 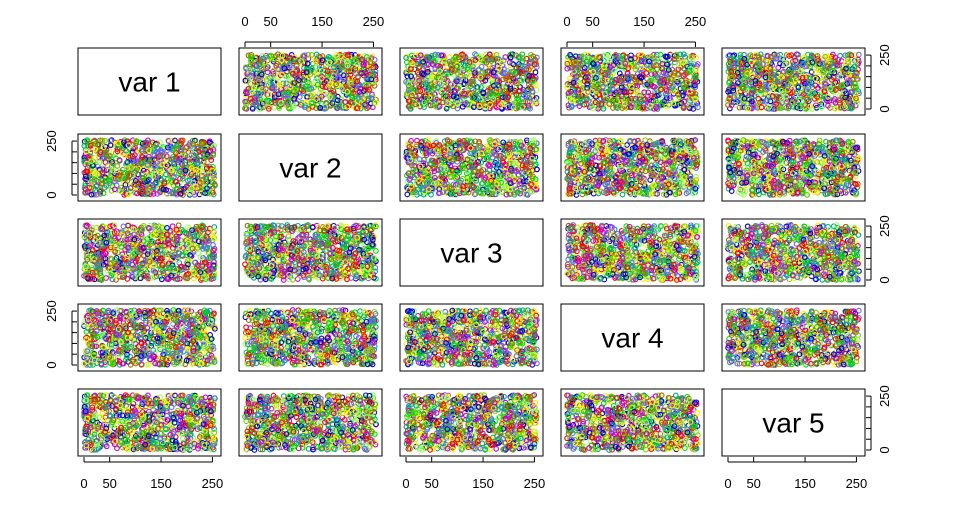 What do you see at coordinates (149, 82) in the screenshot?
I see `variable-label: var 1` at bounding box center [149, 82].